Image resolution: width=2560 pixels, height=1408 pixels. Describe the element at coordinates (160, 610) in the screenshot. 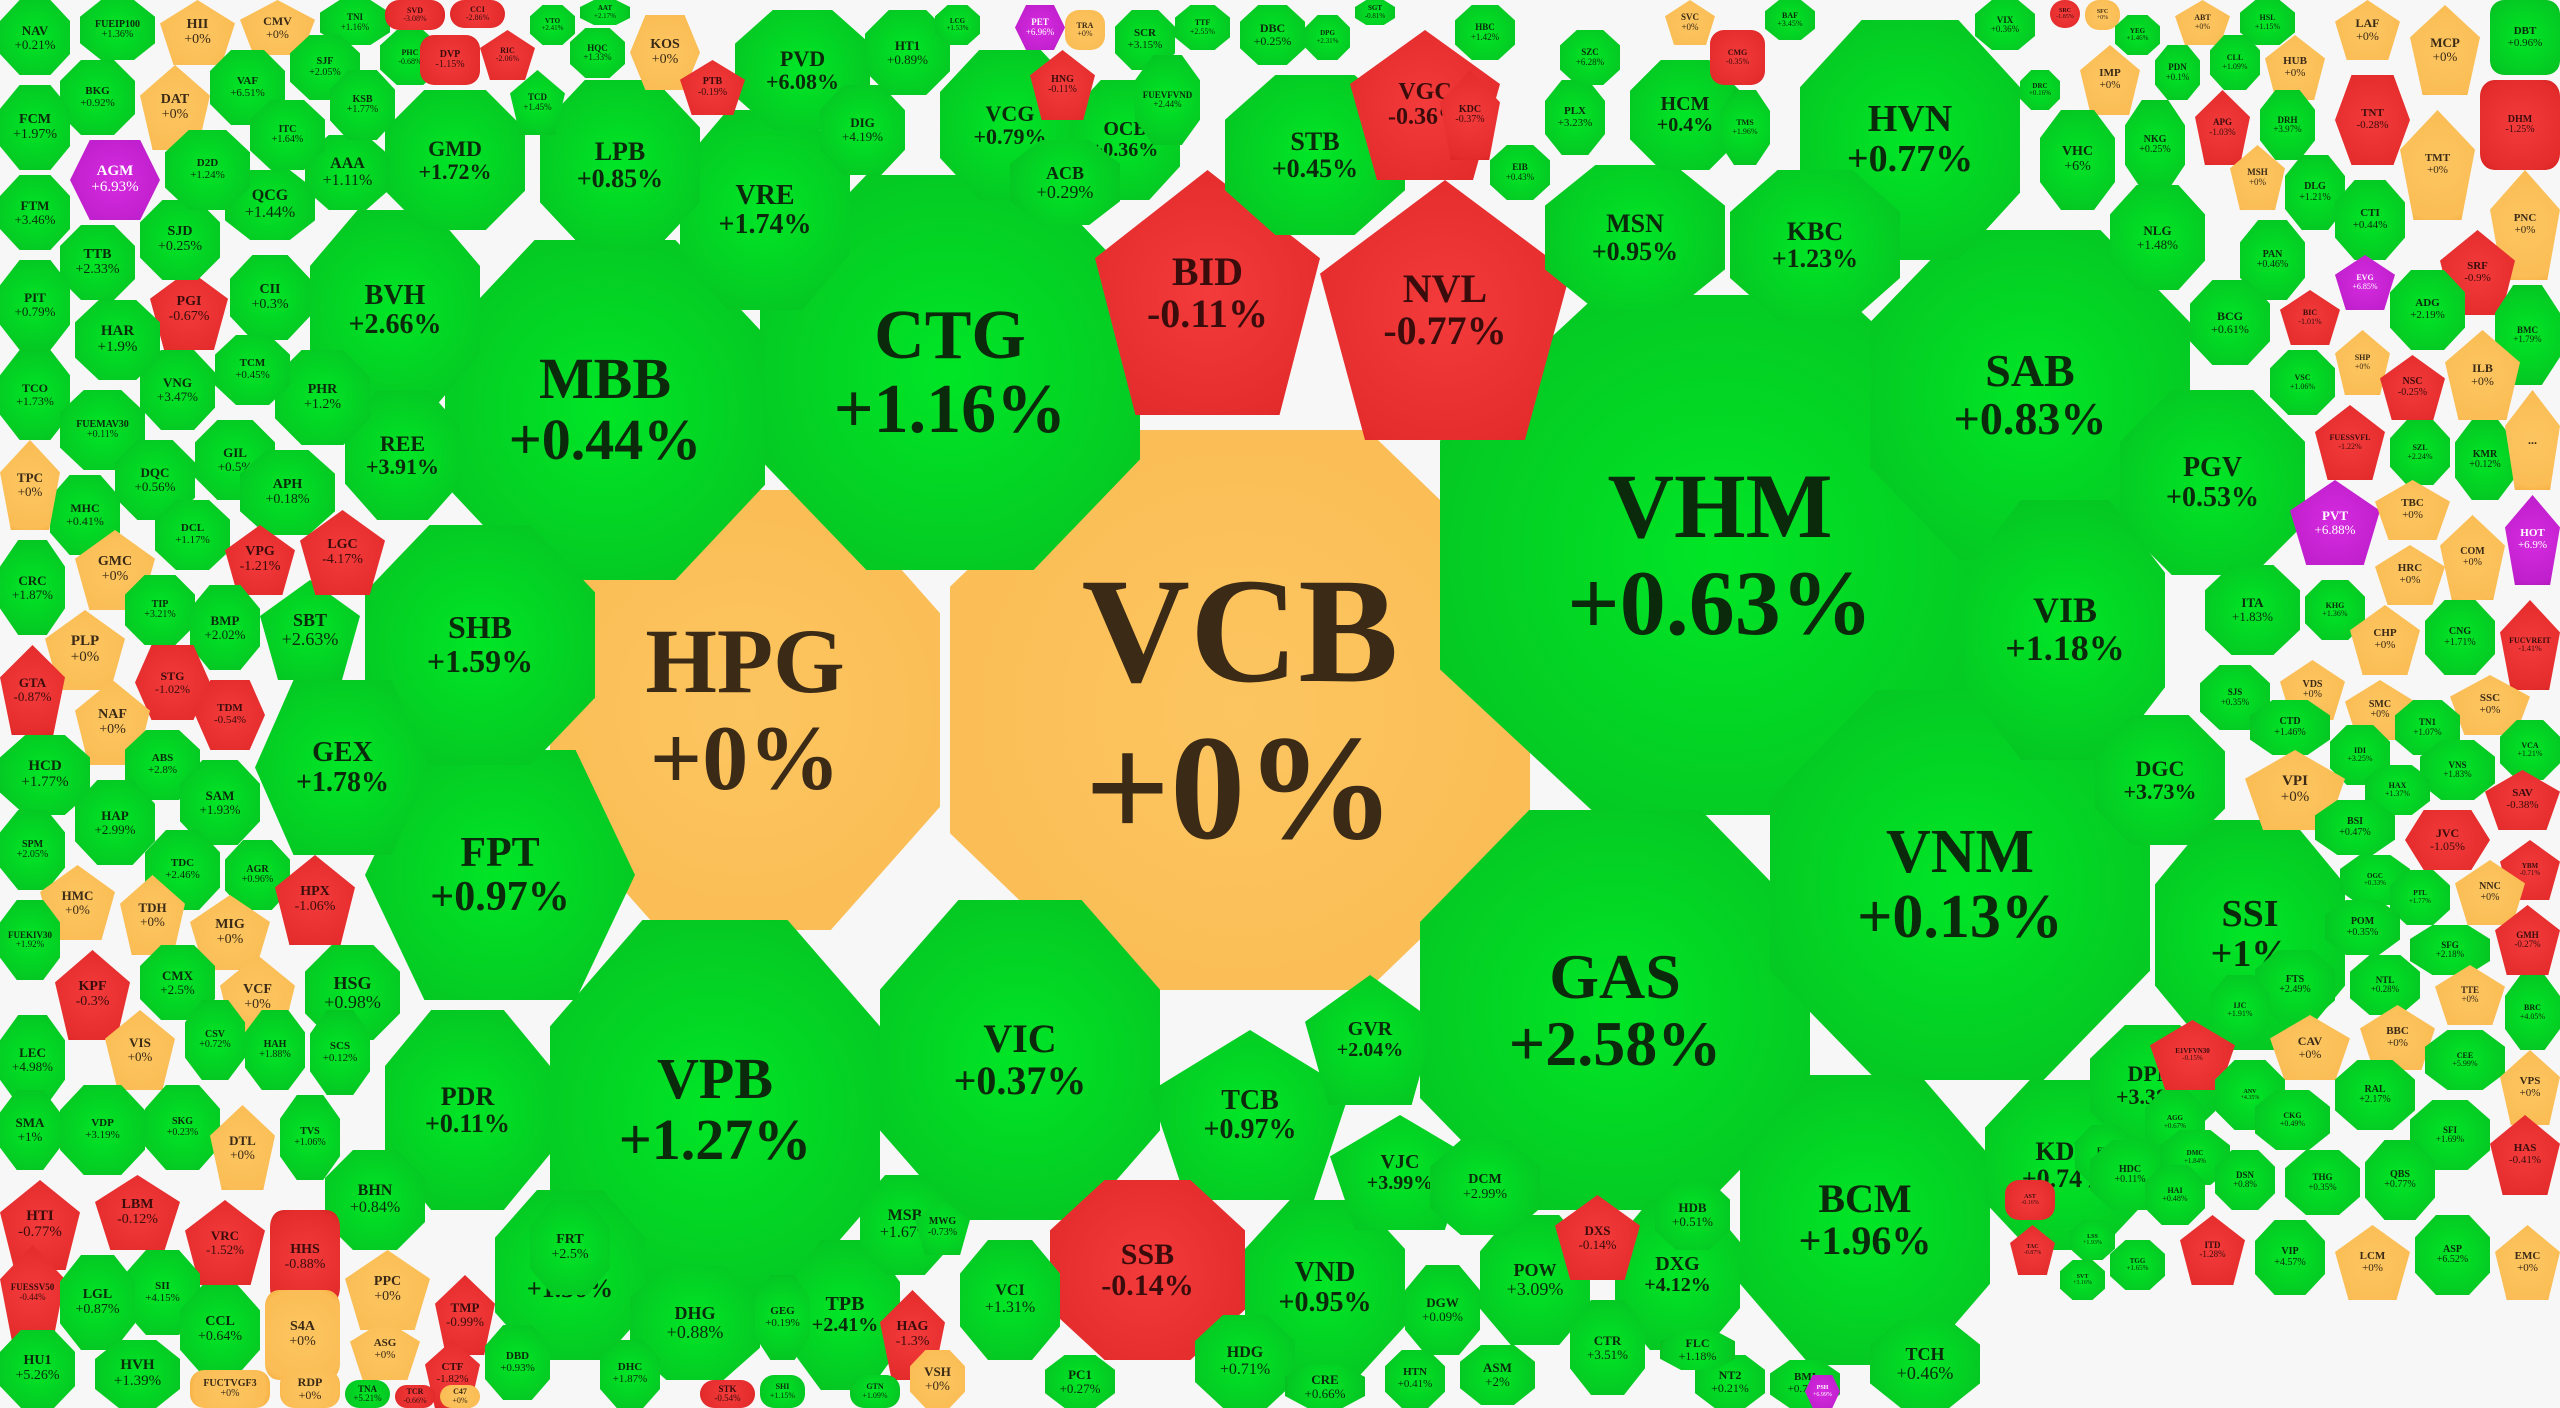

I see `stock-cell-tip: TIP +3.21%` at that location.